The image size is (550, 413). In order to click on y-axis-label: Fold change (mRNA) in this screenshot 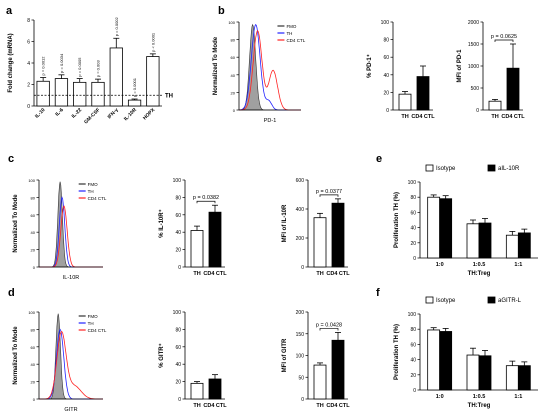, I will do `click(11, 62)`.